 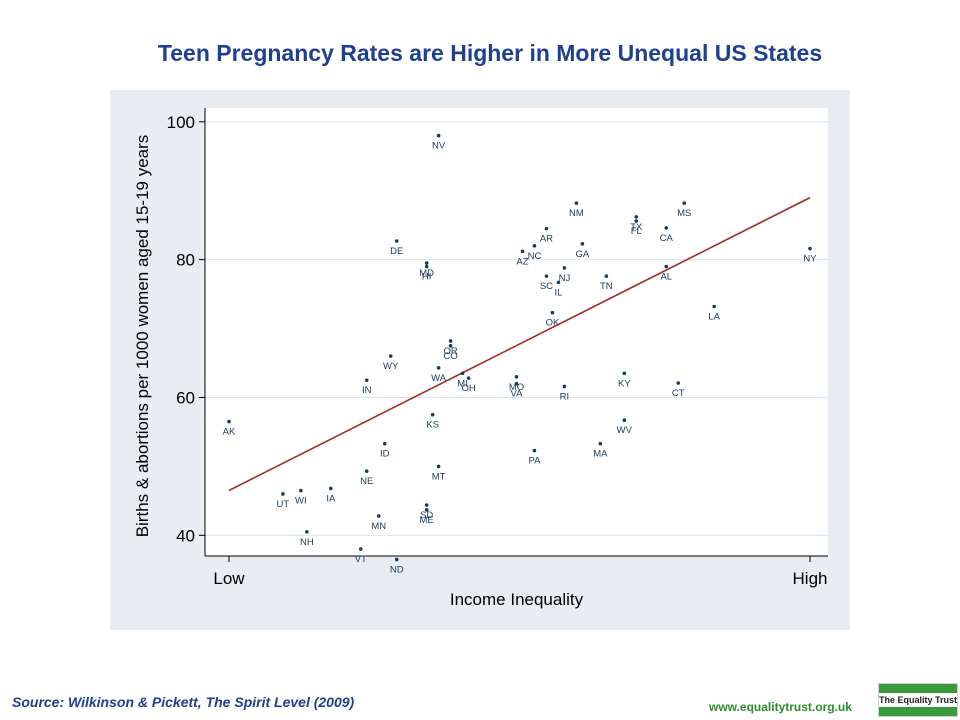 What do you see at coordinates (385, 454) in the screenshot?
I see `point-label: ID` at bounding box center [385, 454].